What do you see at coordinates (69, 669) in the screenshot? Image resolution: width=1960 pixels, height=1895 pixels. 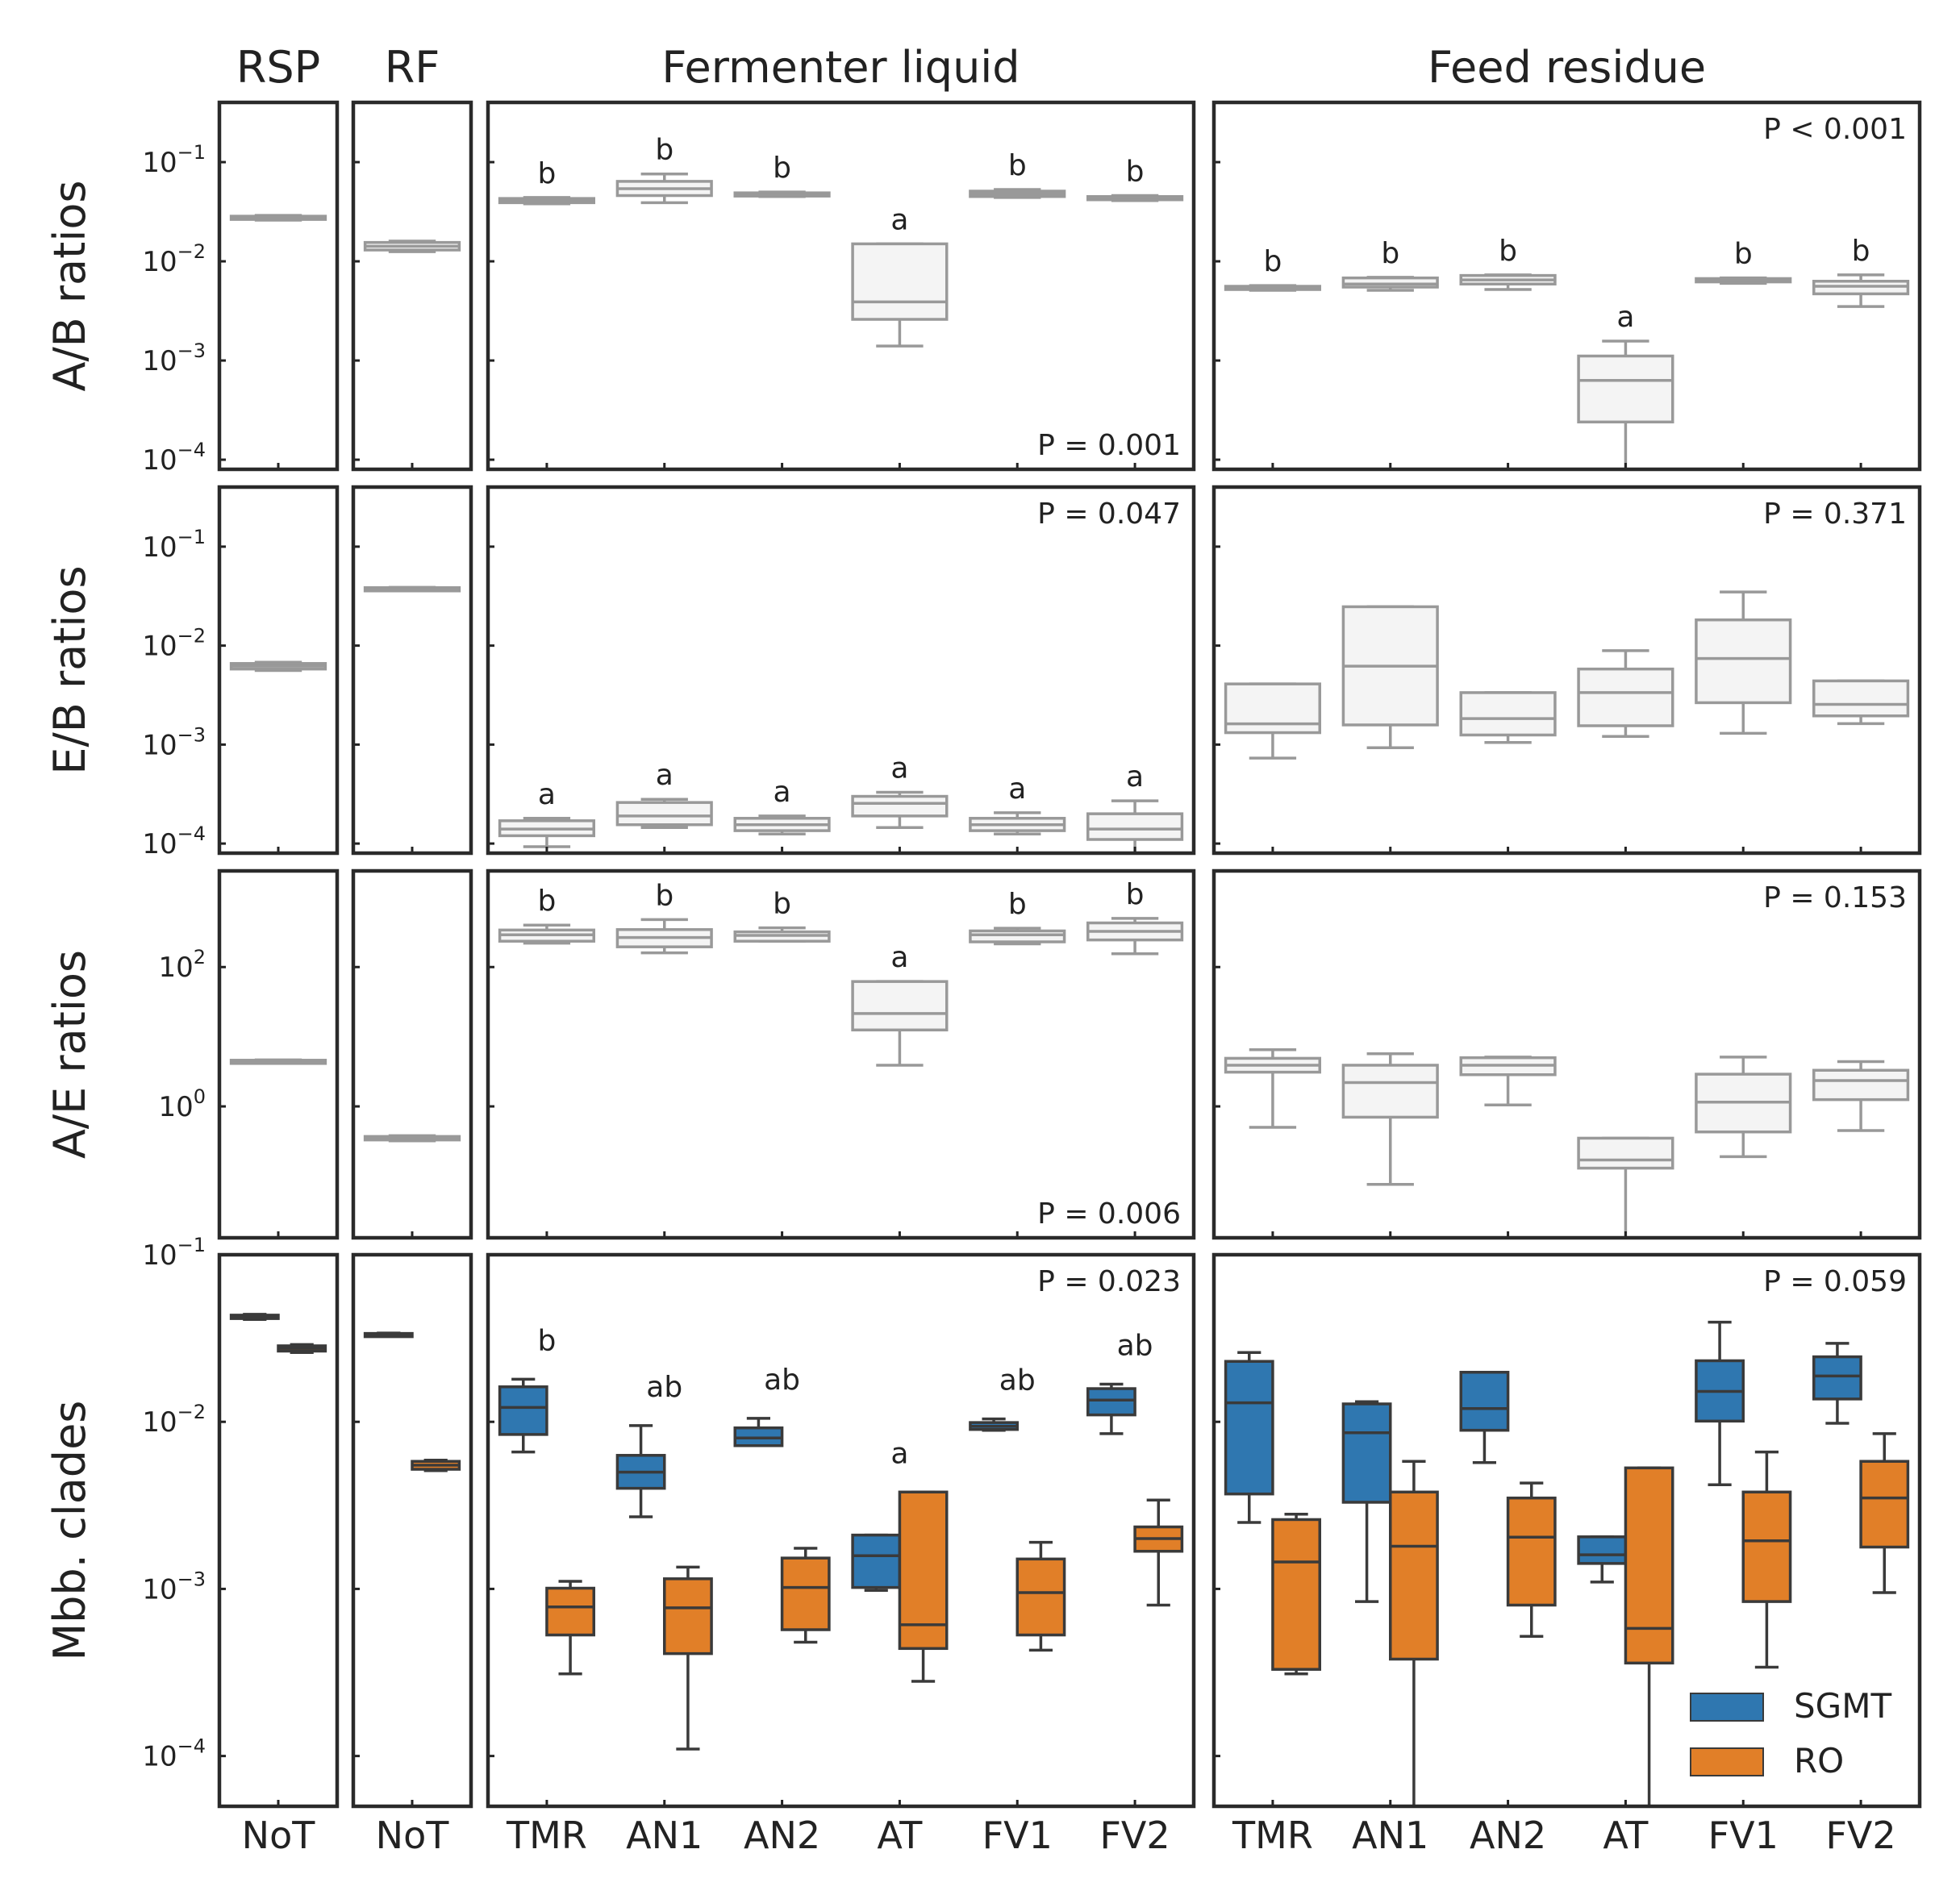 I see `row-label-e-b-ratios: E/B ratios` at bounding box center [69, 669].